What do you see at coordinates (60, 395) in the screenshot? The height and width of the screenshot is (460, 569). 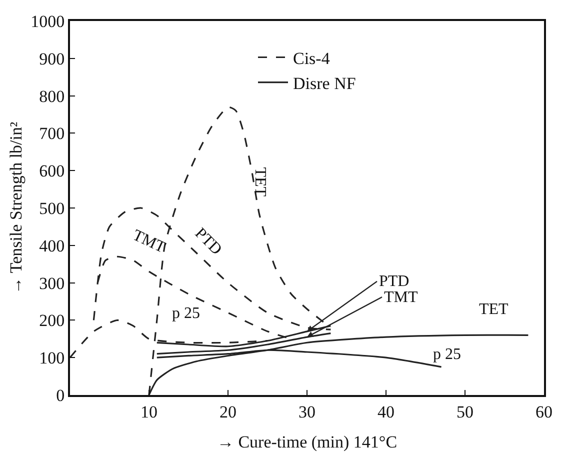 I see `y-tick-label: 0` at bounding box center [60, 395].